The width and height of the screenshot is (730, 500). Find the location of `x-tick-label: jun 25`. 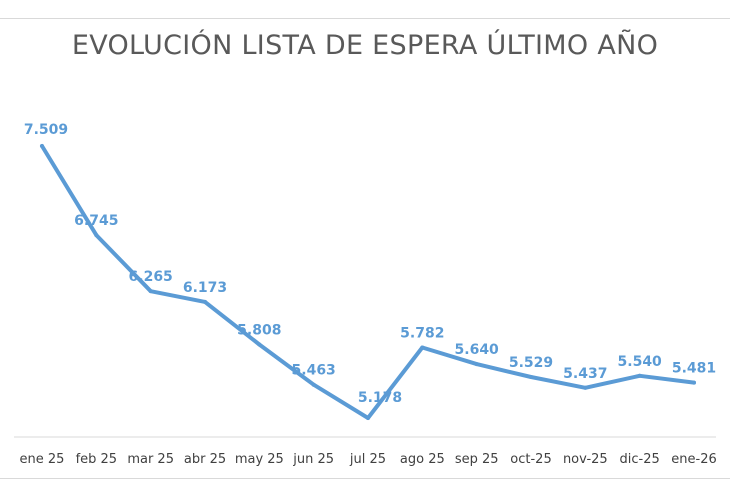

x-tick-label: jun 25 is located at coordinates (313, 459).